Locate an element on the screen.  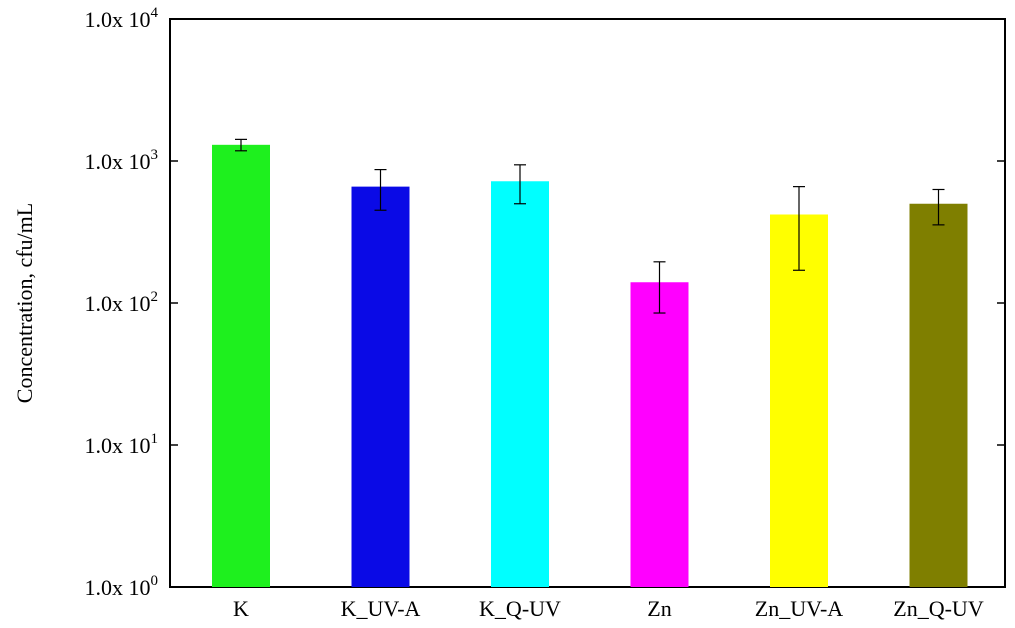
x-category-label: K_Q-UV is located at coordinates (520, 608).